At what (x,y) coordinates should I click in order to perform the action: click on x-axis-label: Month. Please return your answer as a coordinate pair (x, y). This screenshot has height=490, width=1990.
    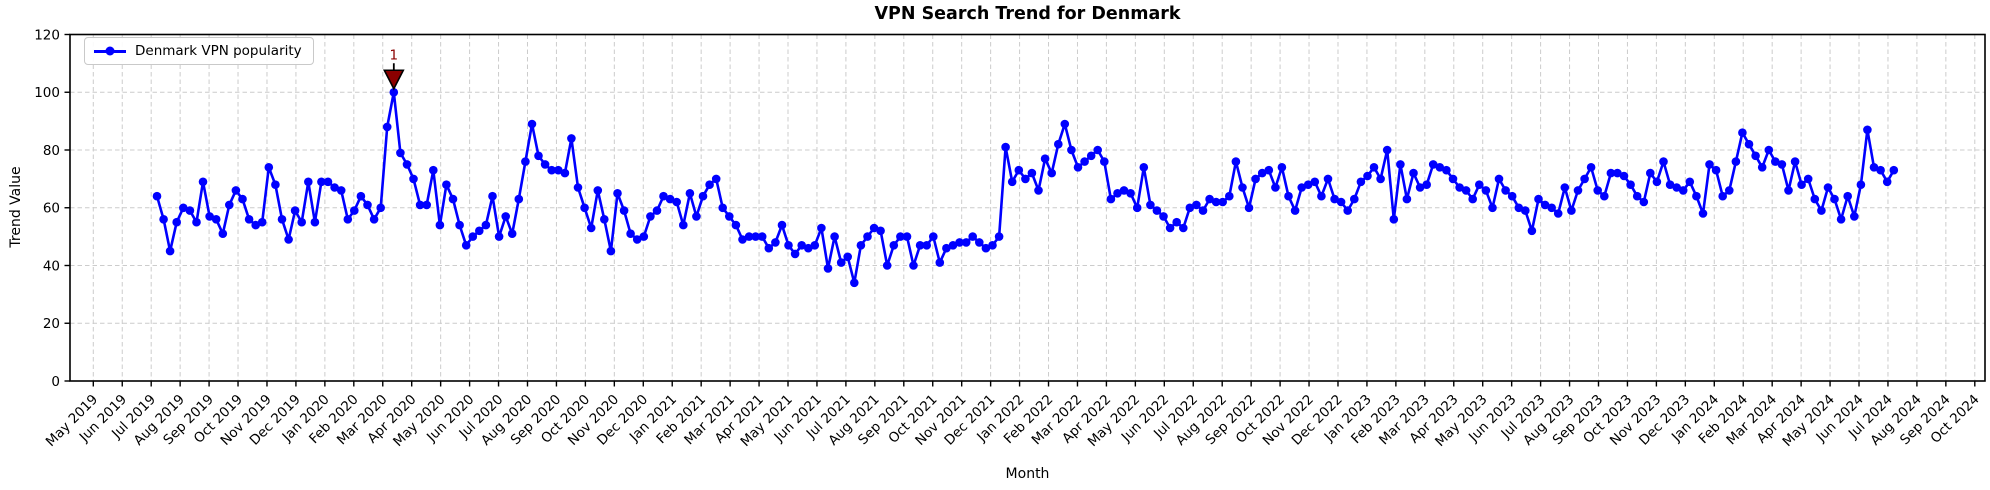
    Looking at the image, I should click on (1027, 474).